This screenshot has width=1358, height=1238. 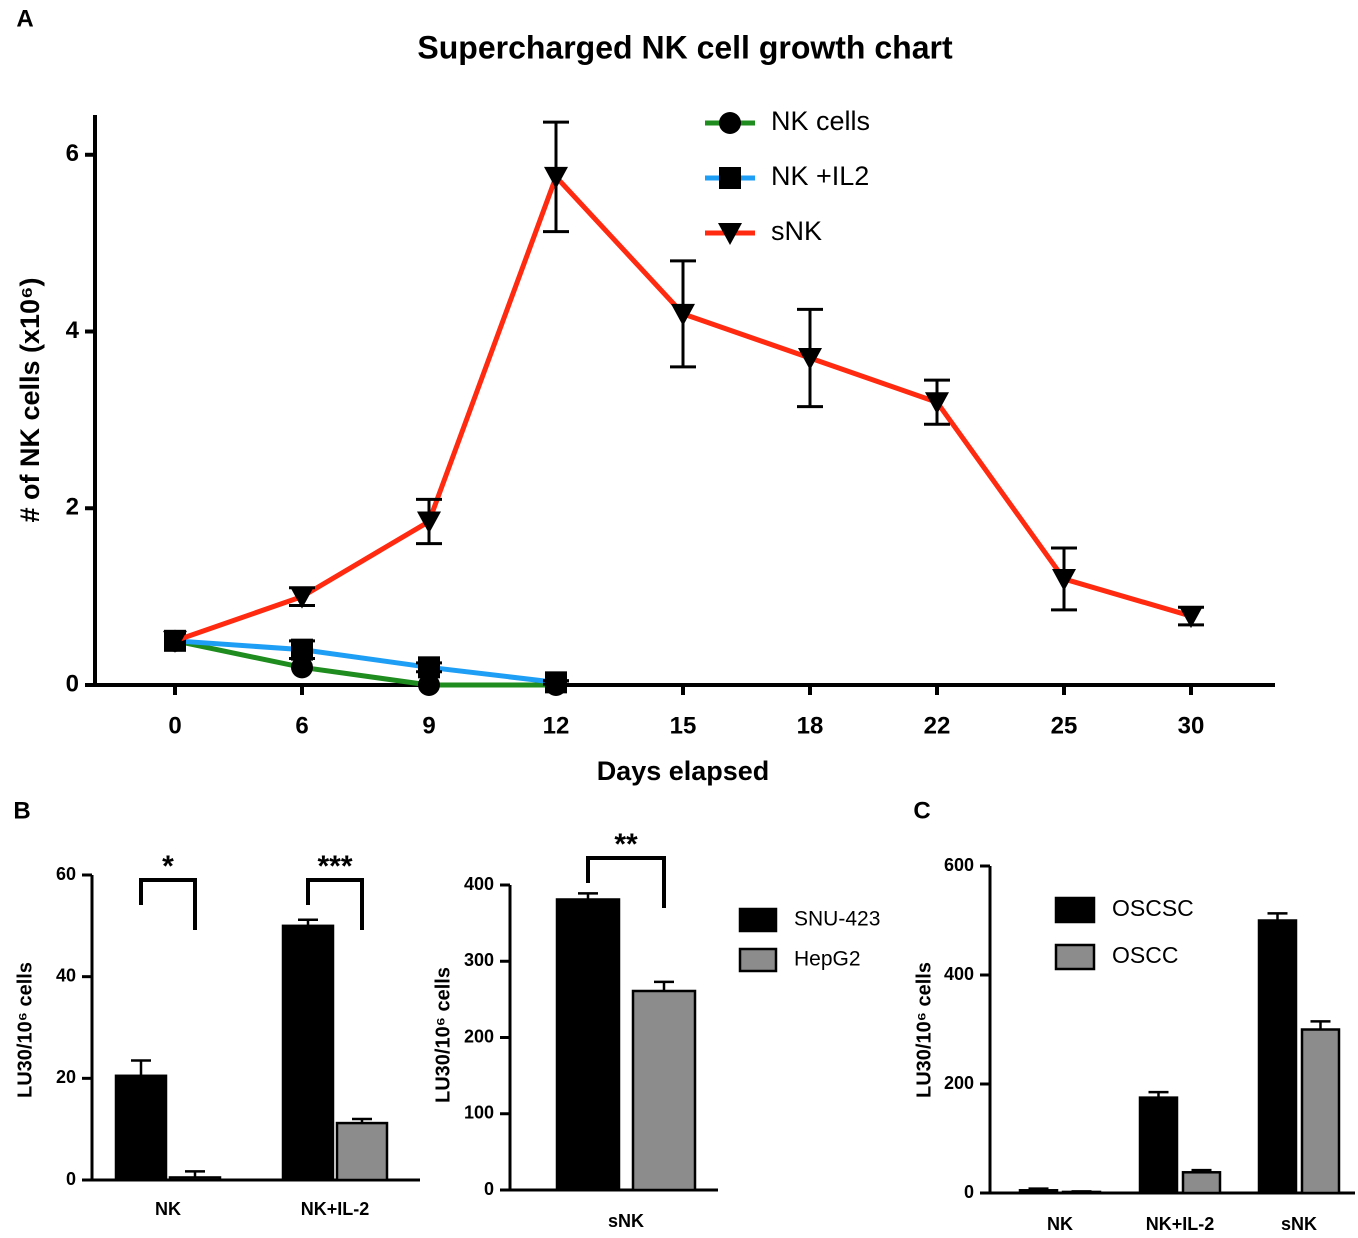 What do you see at coordinates (820, 121) in the screenshot?
I see `legend-label: NK cells` at bounding box center [820, 121].